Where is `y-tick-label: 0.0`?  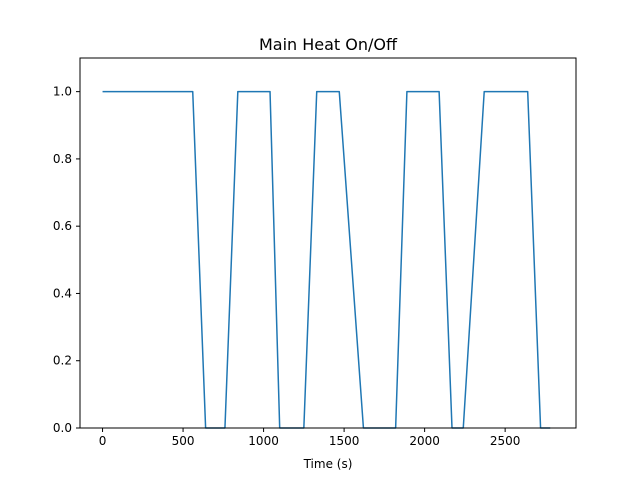 y-tick-label: 0.0 is located at coordinates (62, 428).